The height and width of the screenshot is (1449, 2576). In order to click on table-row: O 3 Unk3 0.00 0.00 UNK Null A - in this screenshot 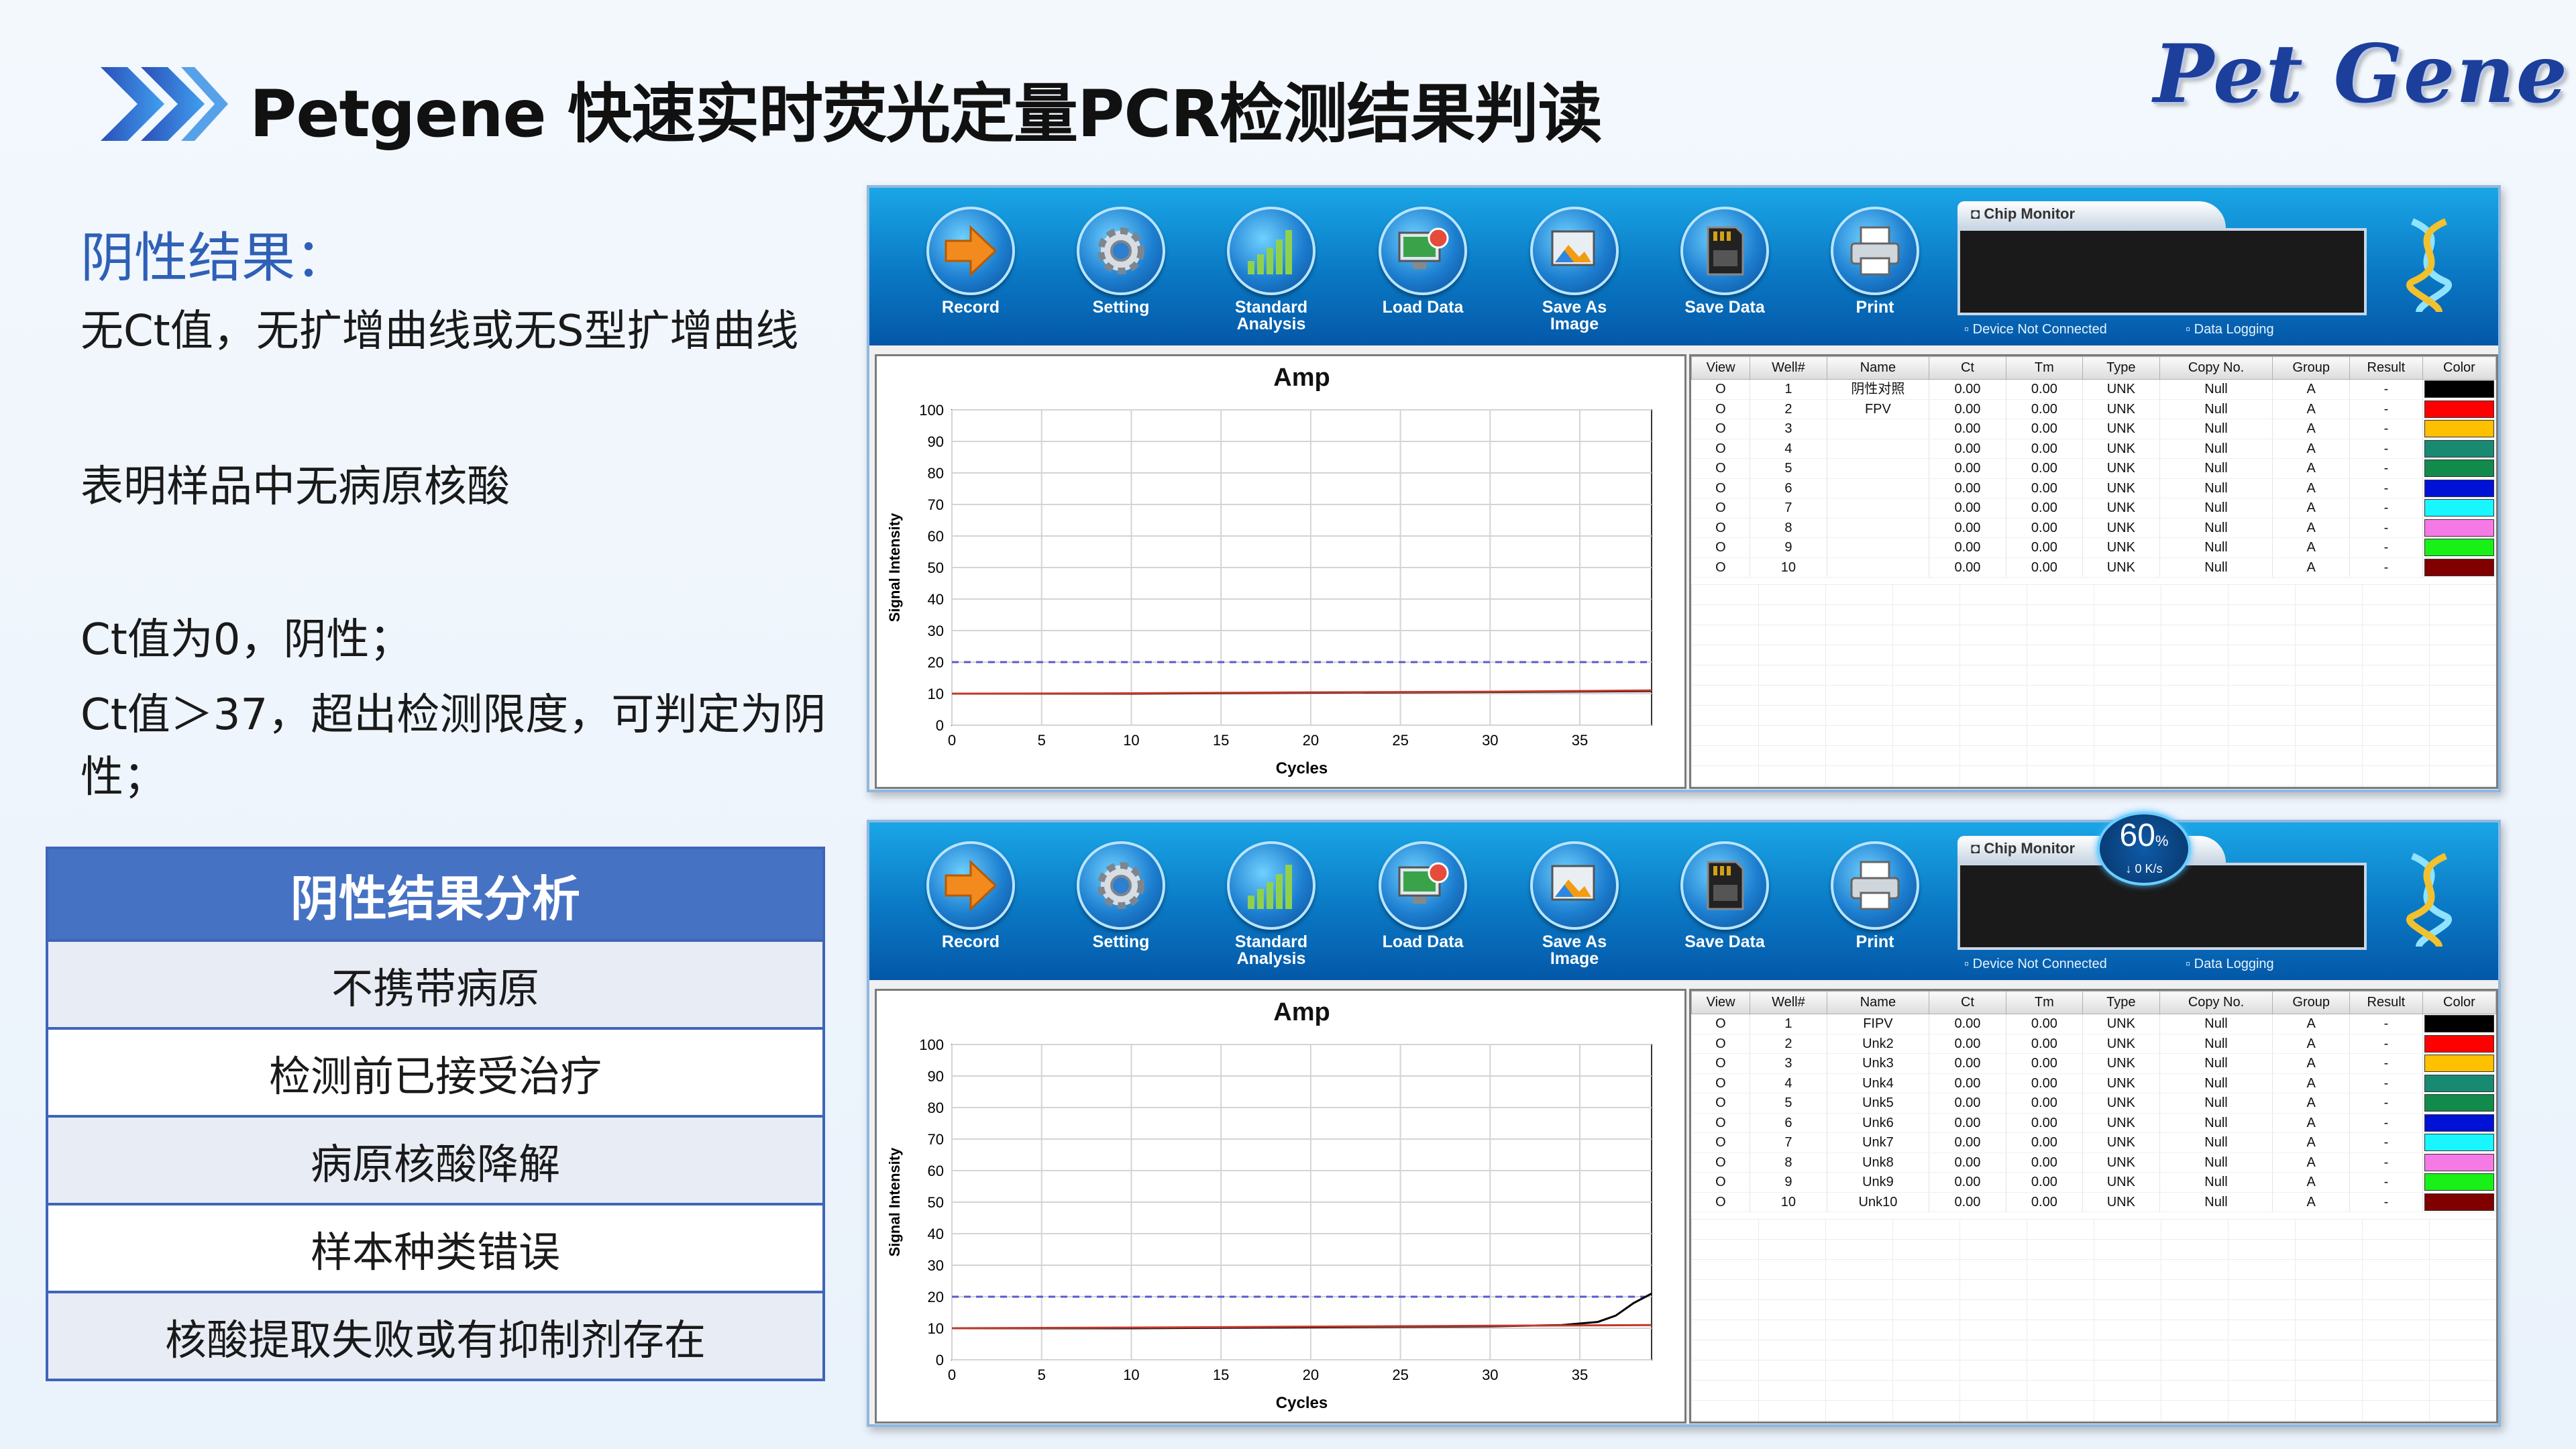, I will do `click(2093, 1063)`.